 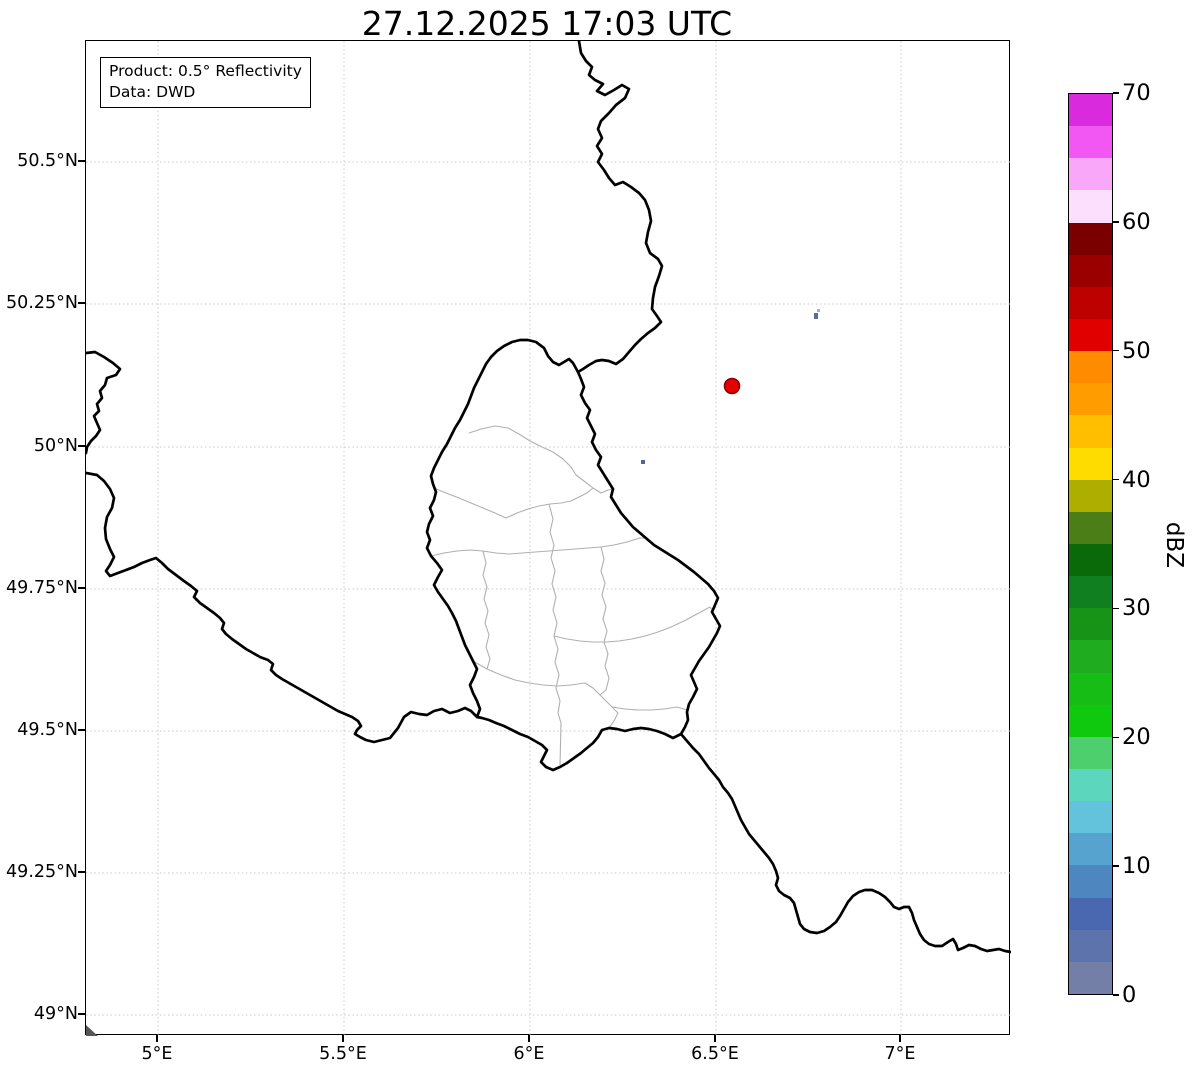 I want to click on border-belgium-germany, so click(x=620, y=207).